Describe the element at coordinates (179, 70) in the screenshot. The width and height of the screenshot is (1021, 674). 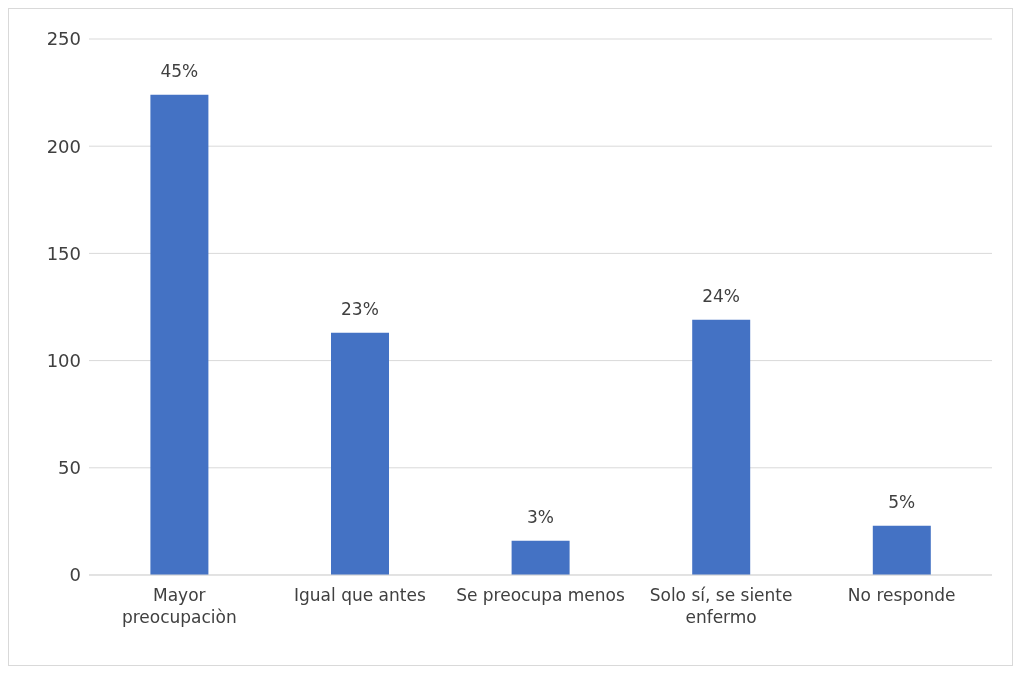
I see `annotation: 45%` at that location.